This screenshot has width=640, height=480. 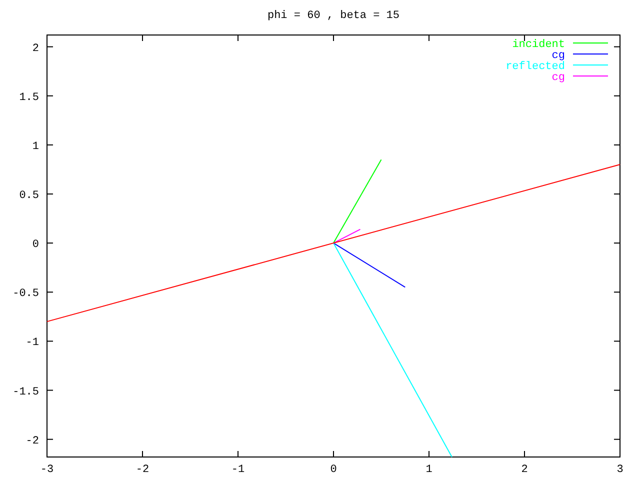 I want to click on chart-title: phi = 60 , beta = 15, so click(x=333, y=16).